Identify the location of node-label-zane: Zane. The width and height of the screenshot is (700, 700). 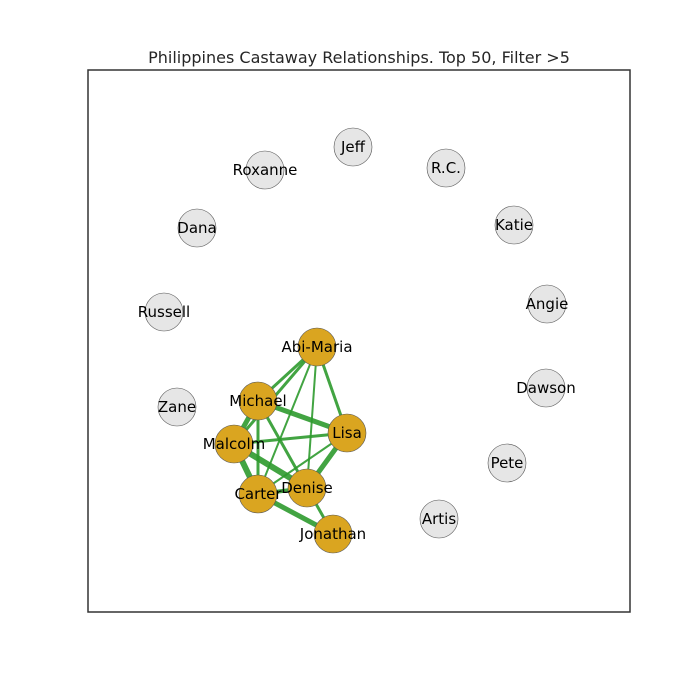
(177, 407).